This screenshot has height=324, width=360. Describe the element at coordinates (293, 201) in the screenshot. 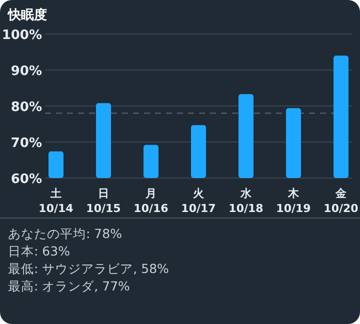

I see `x-tick-label: 木 10/19` at that location.